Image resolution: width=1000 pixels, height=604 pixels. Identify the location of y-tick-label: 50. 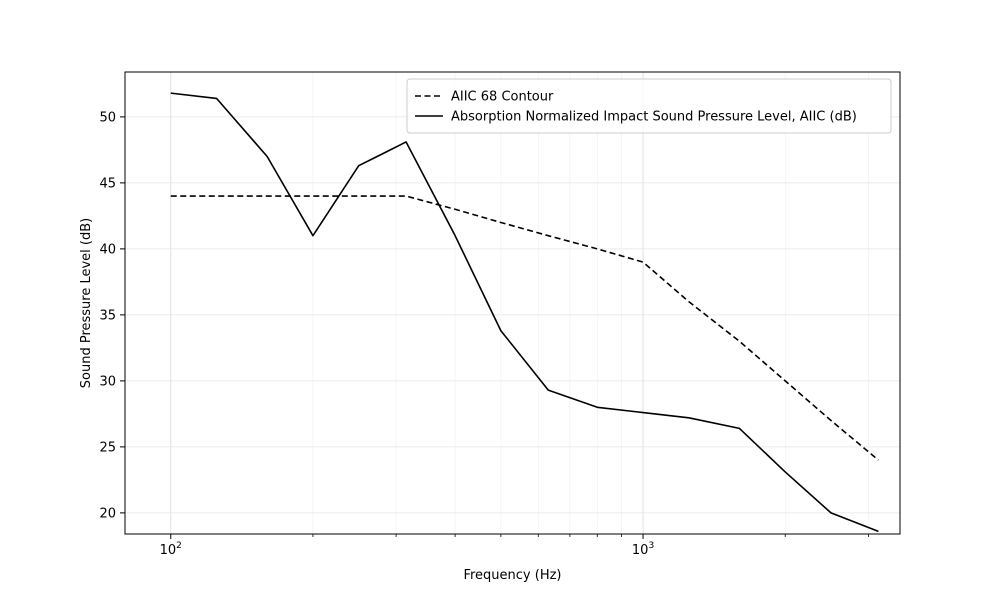
(107, 117).